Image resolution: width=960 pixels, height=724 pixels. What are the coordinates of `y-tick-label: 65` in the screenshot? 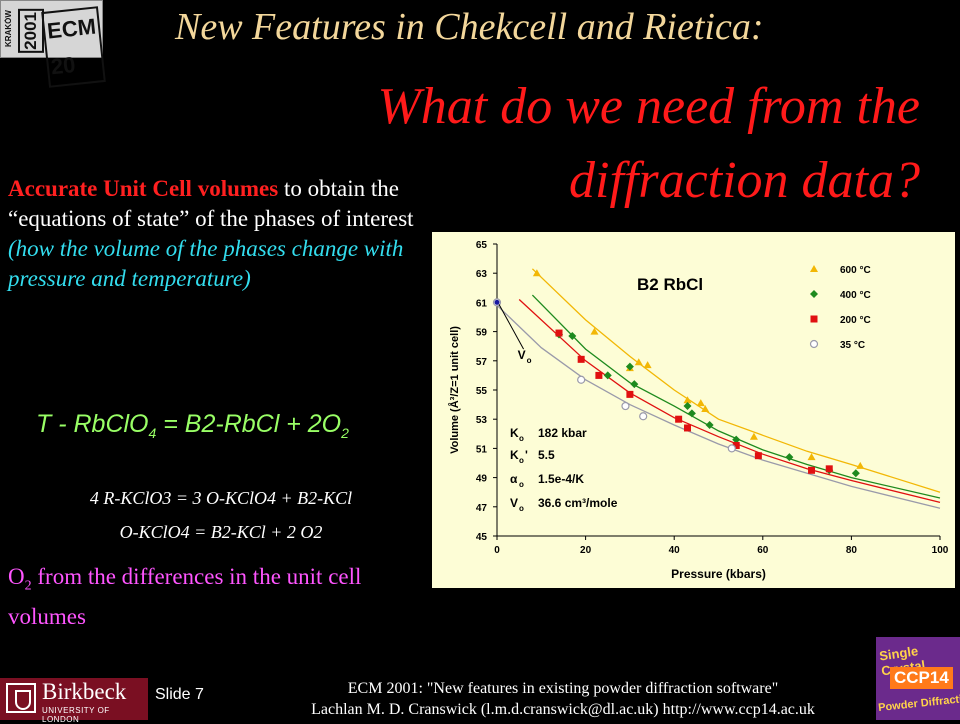 It's located at (482, 245).